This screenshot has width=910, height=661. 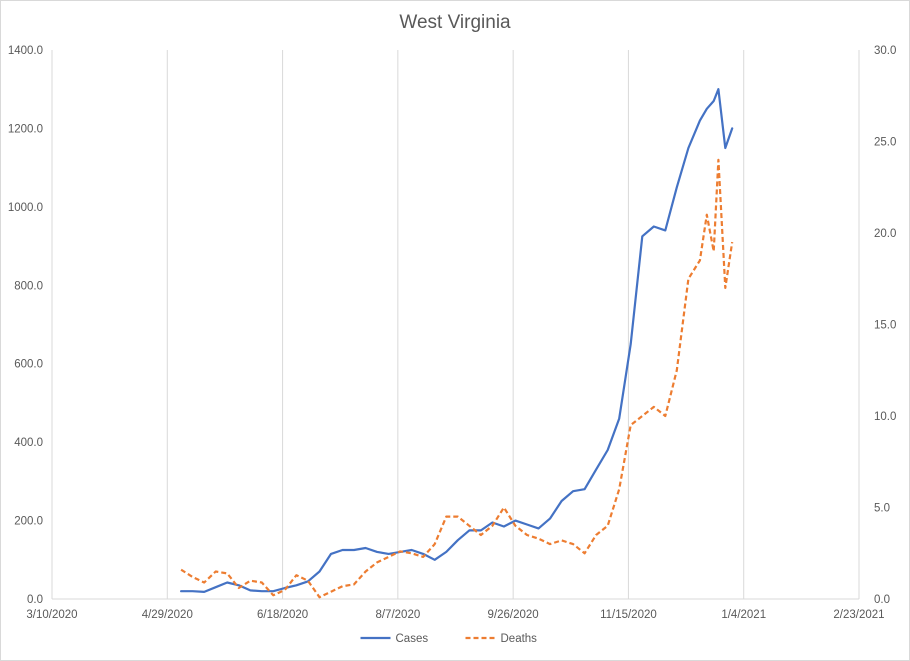 What do you see at coordinates (885, 51) in the screenshot?
I see `y-right-tick-label: 30.0` at bounding box center [885, 51].